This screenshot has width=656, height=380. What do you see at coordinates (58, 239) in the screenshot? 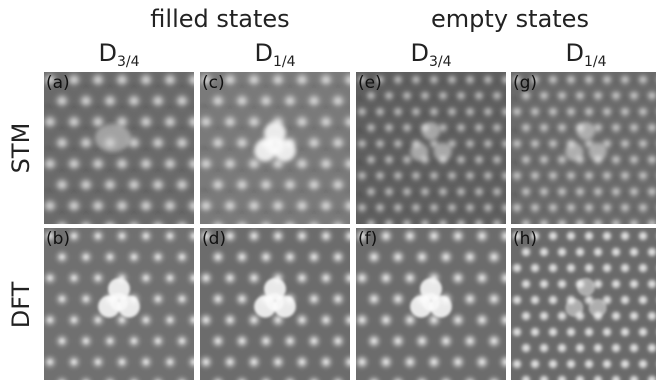
I see `panel-label: (b)` at bounding box center [58, 239].